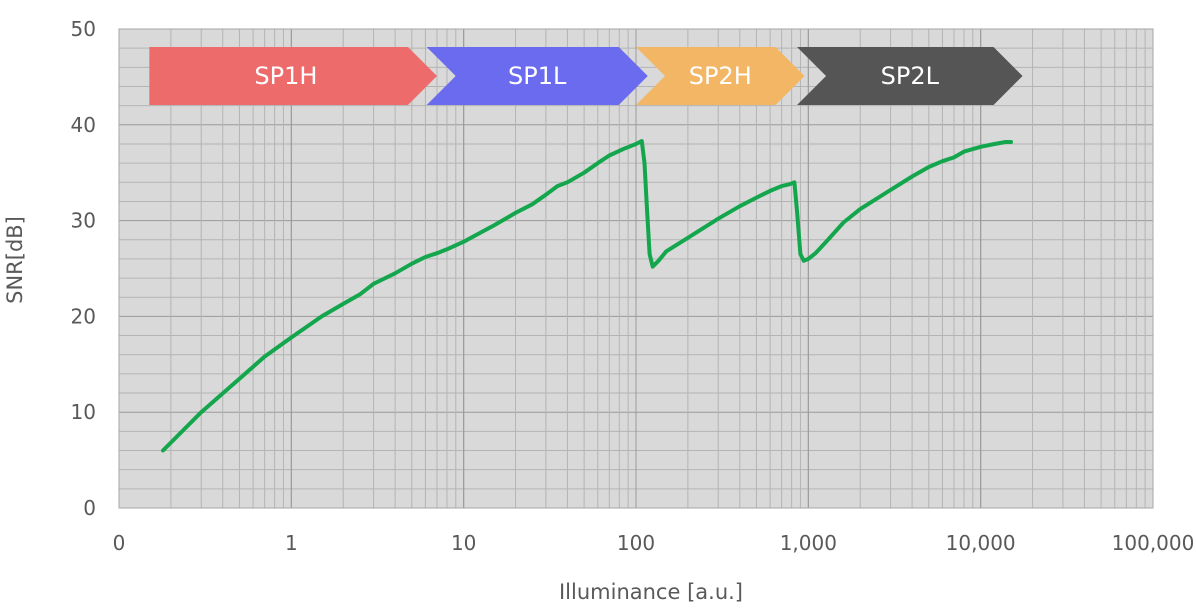  I want to click on x-axis-ticks: 0 1 10 100 1,000 10,000 100,000, so click(654, 543).